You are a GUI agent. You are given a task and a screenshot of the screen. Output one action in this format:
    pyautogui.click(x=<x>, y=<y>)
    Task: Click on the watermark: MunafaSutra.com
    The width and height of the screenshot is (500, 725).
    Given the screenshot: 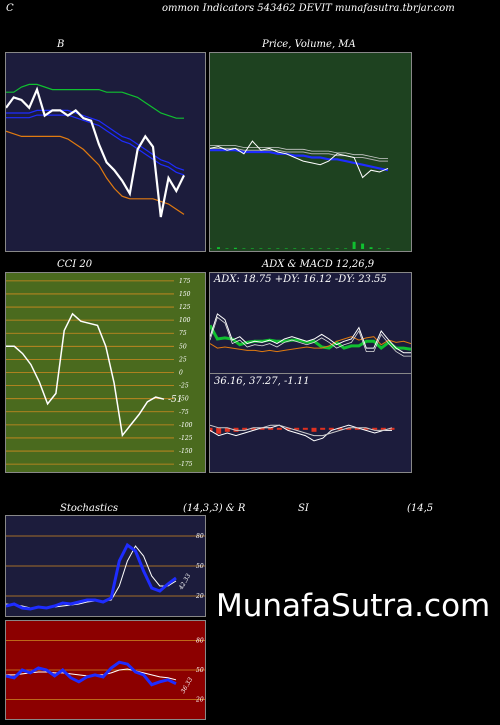 What is the action you would take?
    pyautogui.click(x=353, y=606)
    